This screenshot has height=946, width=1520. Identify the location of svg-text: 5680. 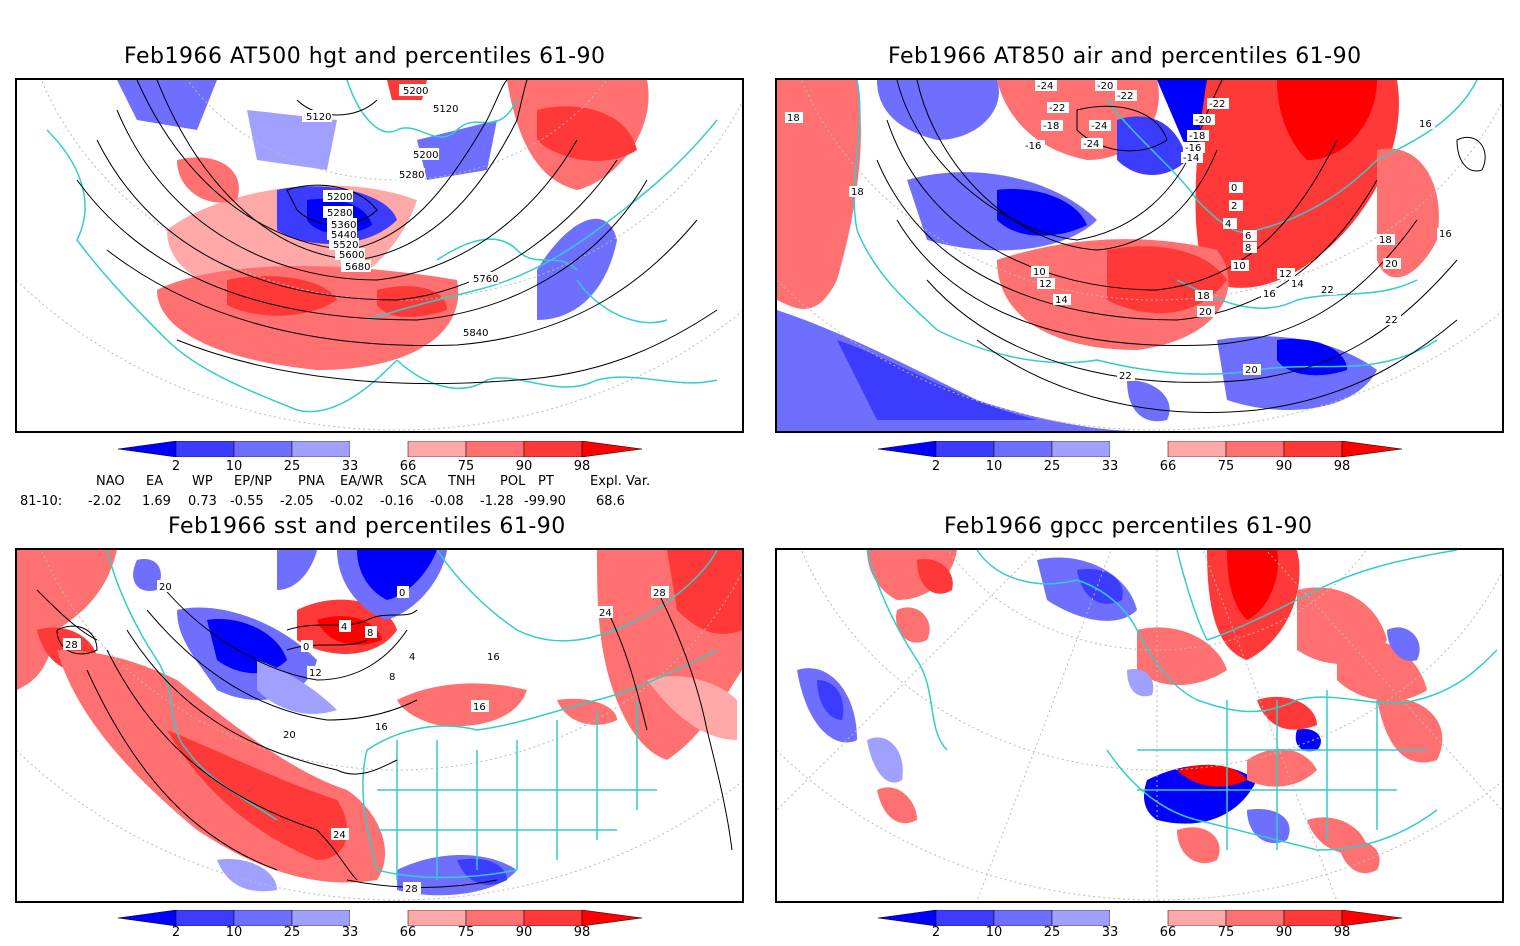
(357, 267).